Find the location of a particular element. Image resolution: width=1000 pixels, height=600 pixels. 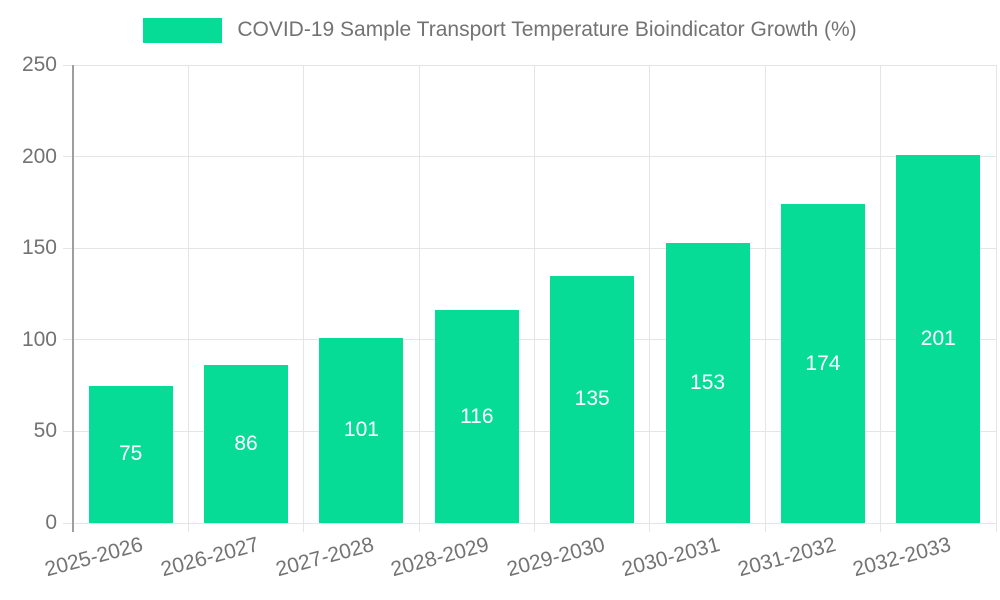

bar-value-label: 101 is located at coordinates (361, 430).